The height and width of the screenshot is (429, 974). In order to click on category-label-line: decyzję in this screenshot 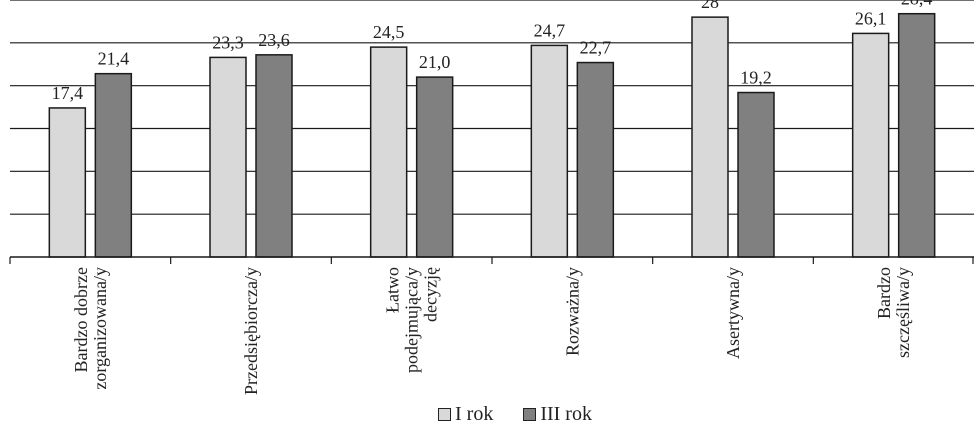, I will do `click(431, 294)`.